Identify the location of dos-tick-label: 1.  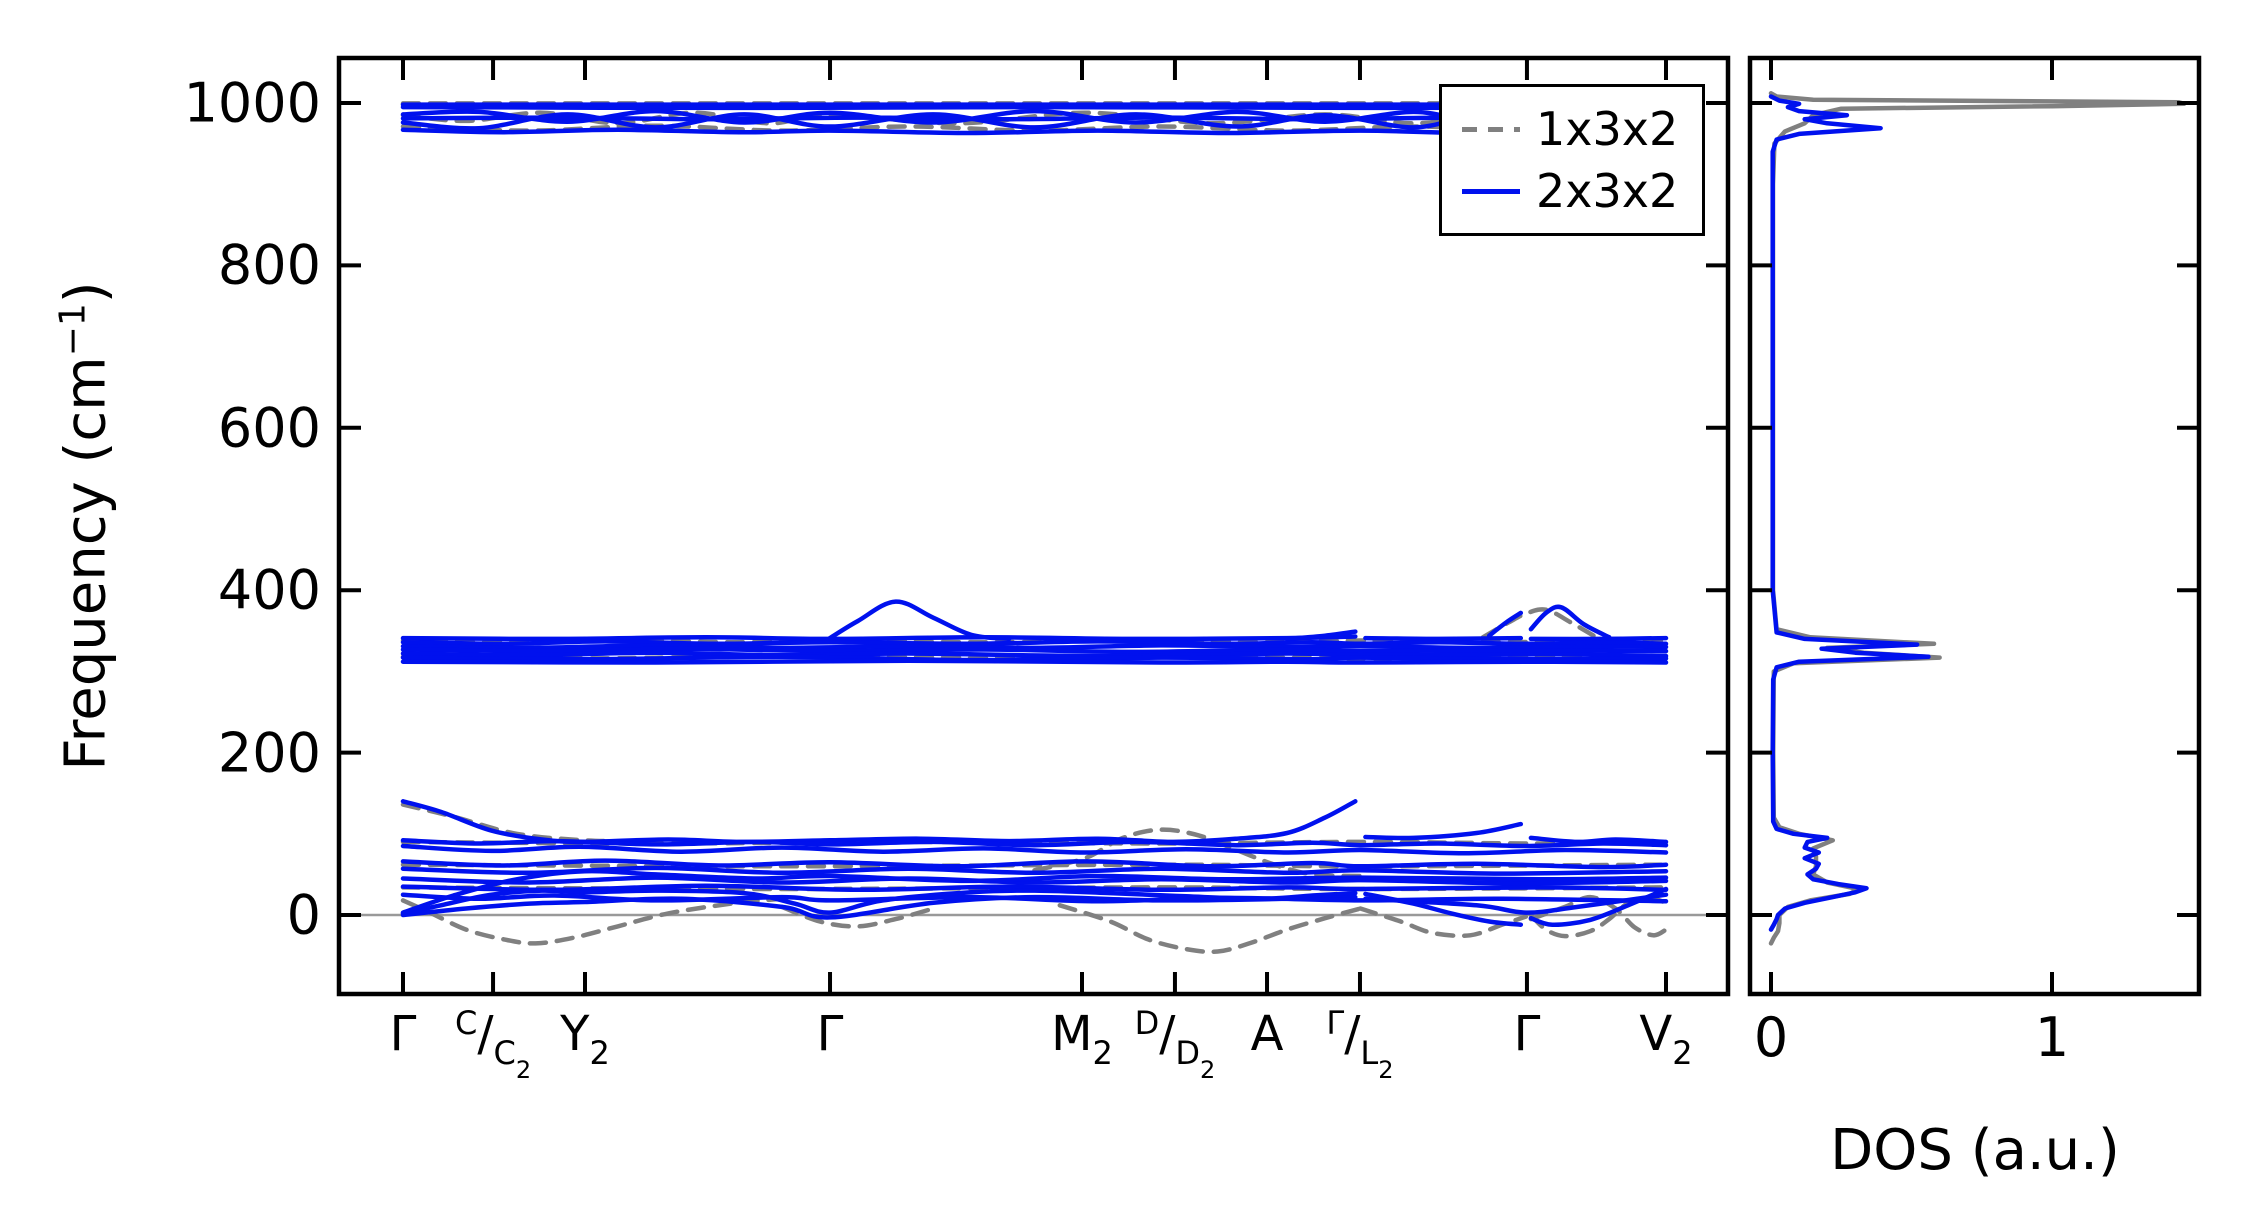
(2052, 1037).